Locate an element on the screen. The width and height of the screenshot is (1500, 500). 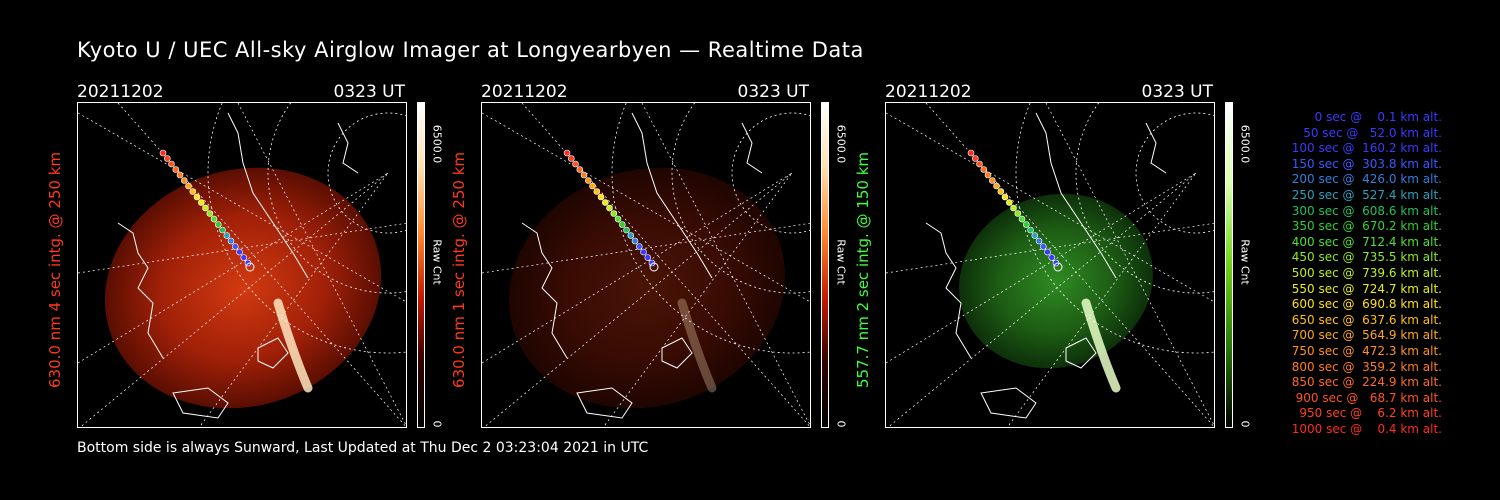
legend-entry: 450 sec @ 735.5 km alt. is located at coordinates (1364, 257).